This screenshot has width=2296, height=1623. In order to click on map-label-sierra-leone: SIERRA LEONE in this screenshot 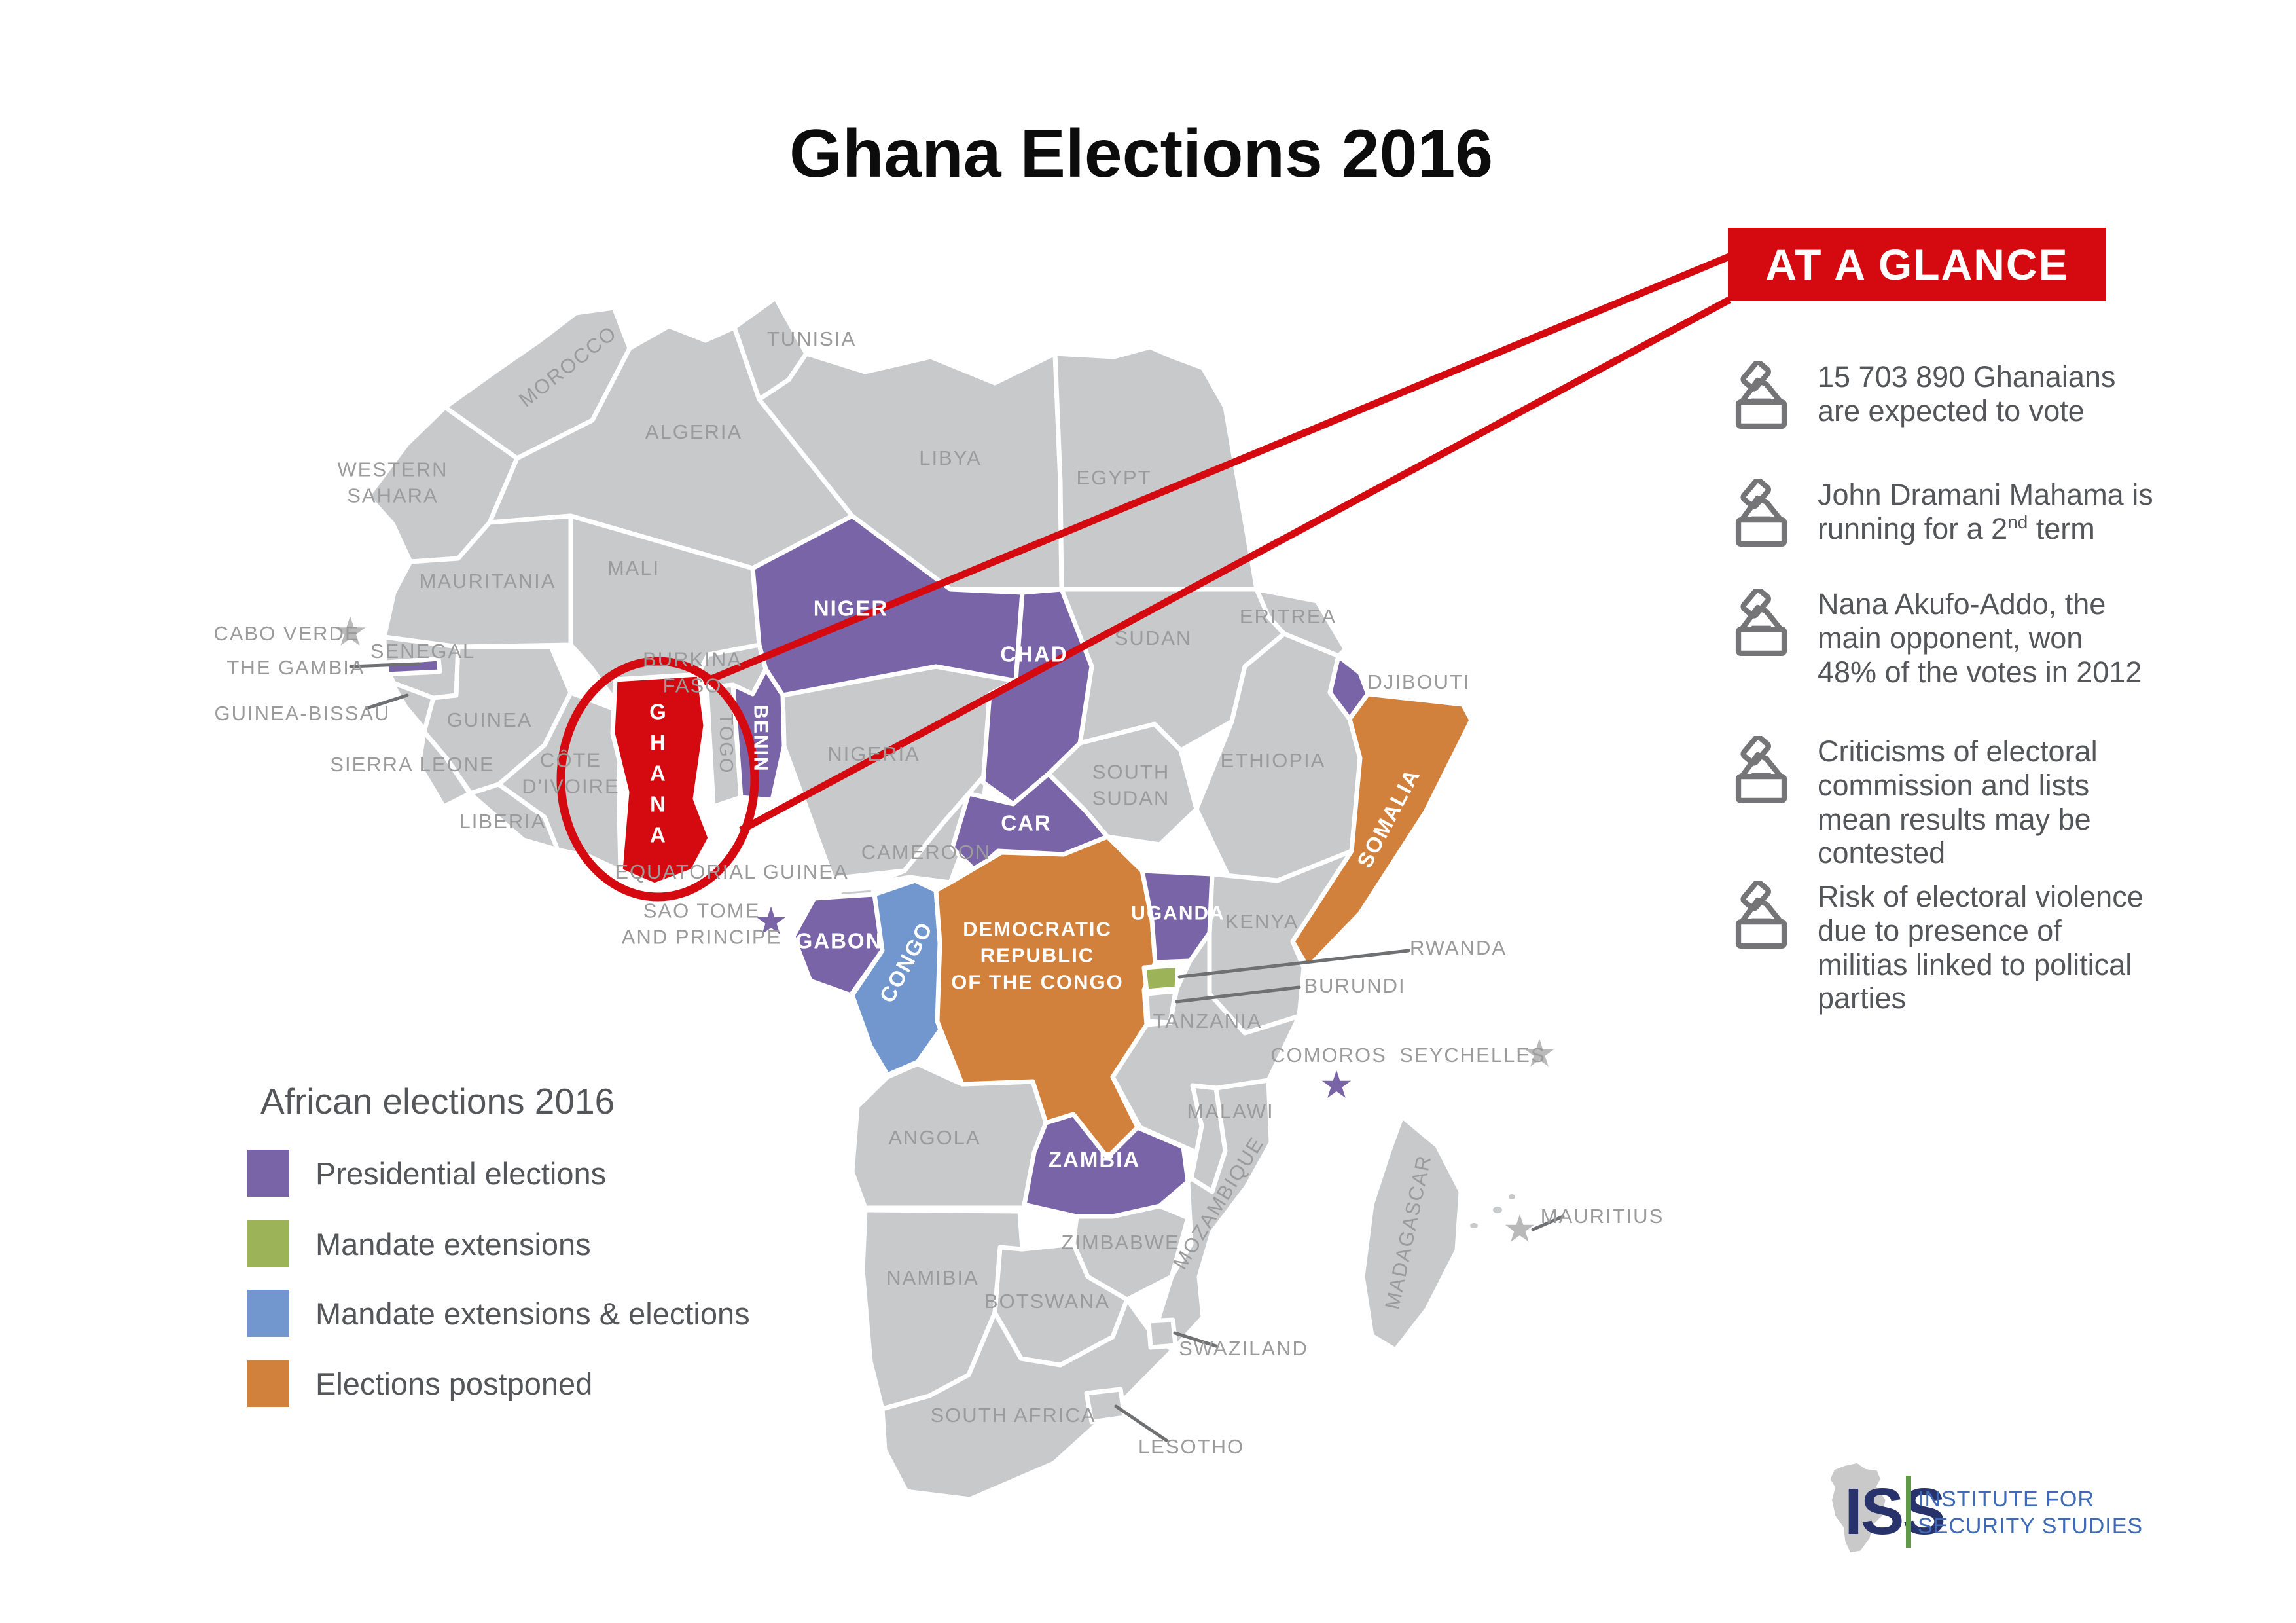, I will do `click(413, 764)`.